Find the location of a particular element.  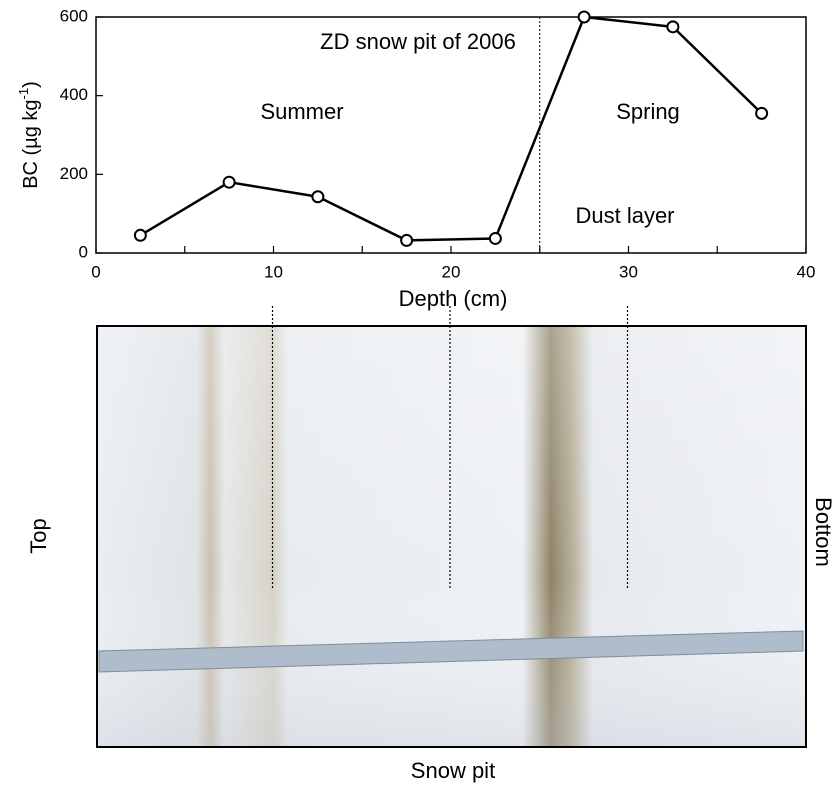

x-axis-title: Depth (cm) is located at coordinates (453, 298).